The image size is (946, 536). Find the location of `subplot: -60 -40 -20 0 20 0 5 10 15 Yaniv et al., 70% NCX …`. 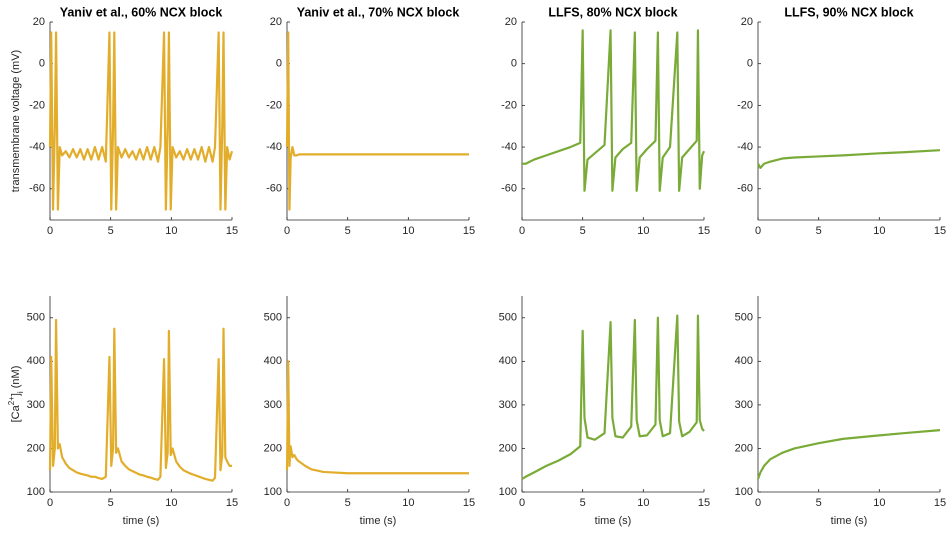

subplot: -60 -40 -20 0 20 0 5 10 15 Yaniv et al., 70% NCX … is located at coordinates (370, 121).